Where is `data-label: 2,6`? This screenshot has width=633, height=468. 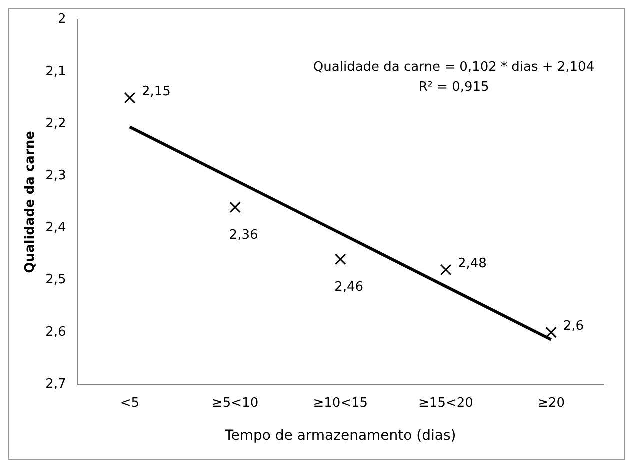 data-label: 2,6 is located at coordinates (573, 326).